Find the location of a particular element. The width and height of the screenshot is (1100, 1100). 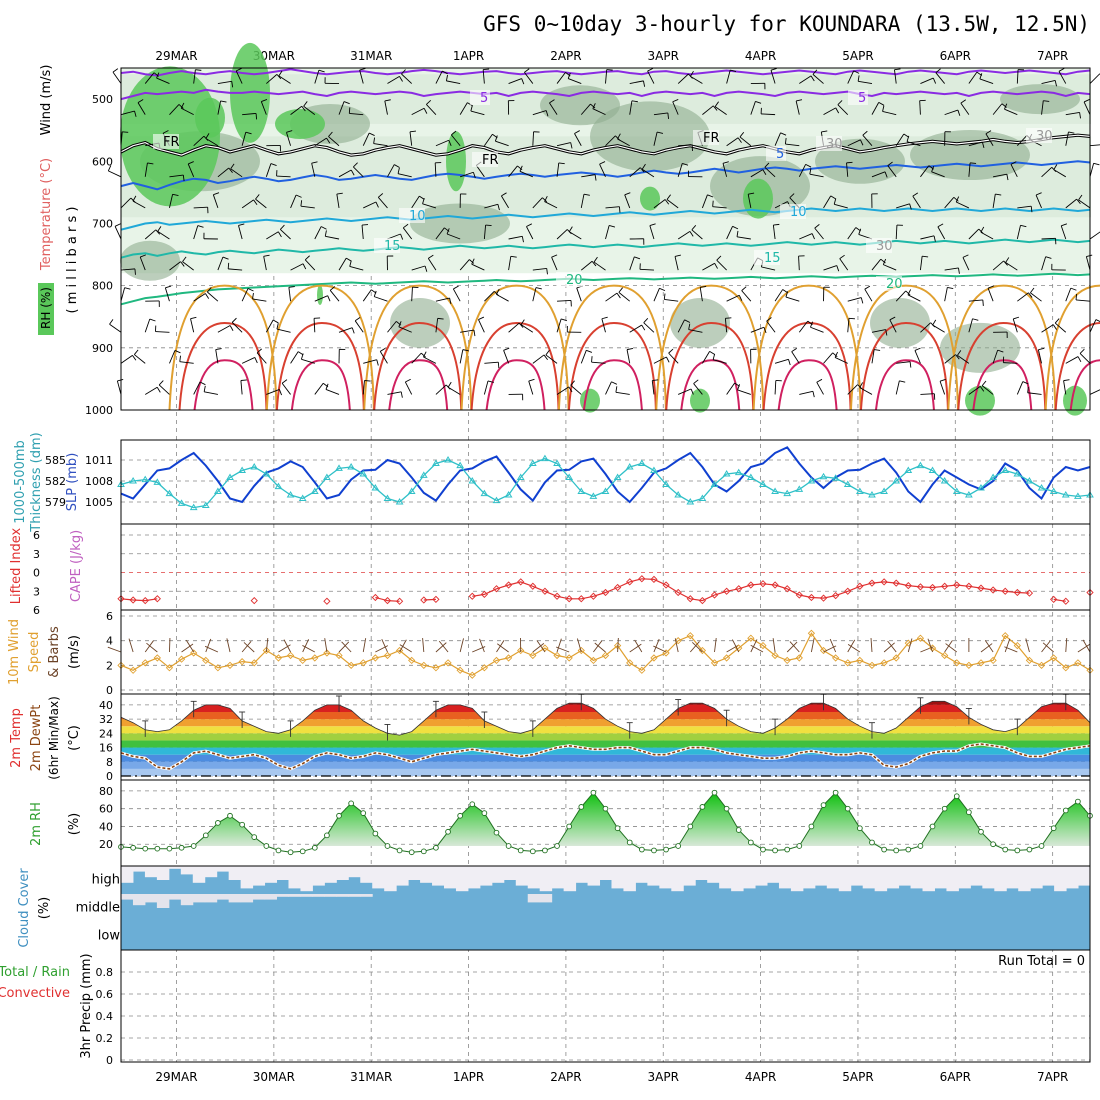

bottom-date-label: 1APR is located at coordinates (468, 1077).